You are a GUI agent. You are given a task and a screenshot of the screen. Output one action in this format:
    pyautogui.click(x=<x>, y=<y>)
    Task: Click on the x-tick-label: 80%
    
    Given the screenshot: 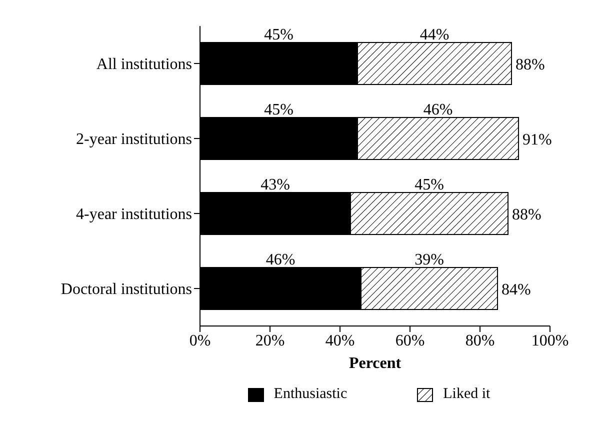 What is the action you would take?
    pyautogui.click(x=480, y=341)
    